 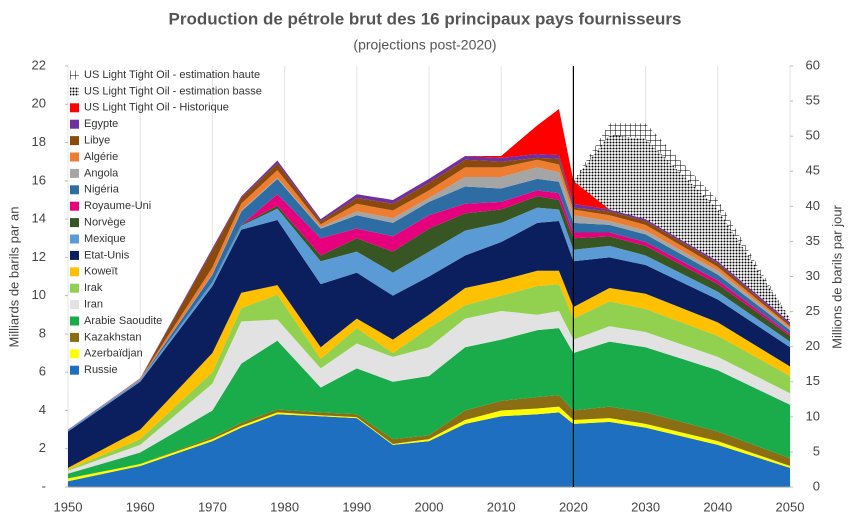 What do you see at coordinates (39, 218) in the screenshot?
I see `y-tick-label: 14` at bounding box center [39, 218].